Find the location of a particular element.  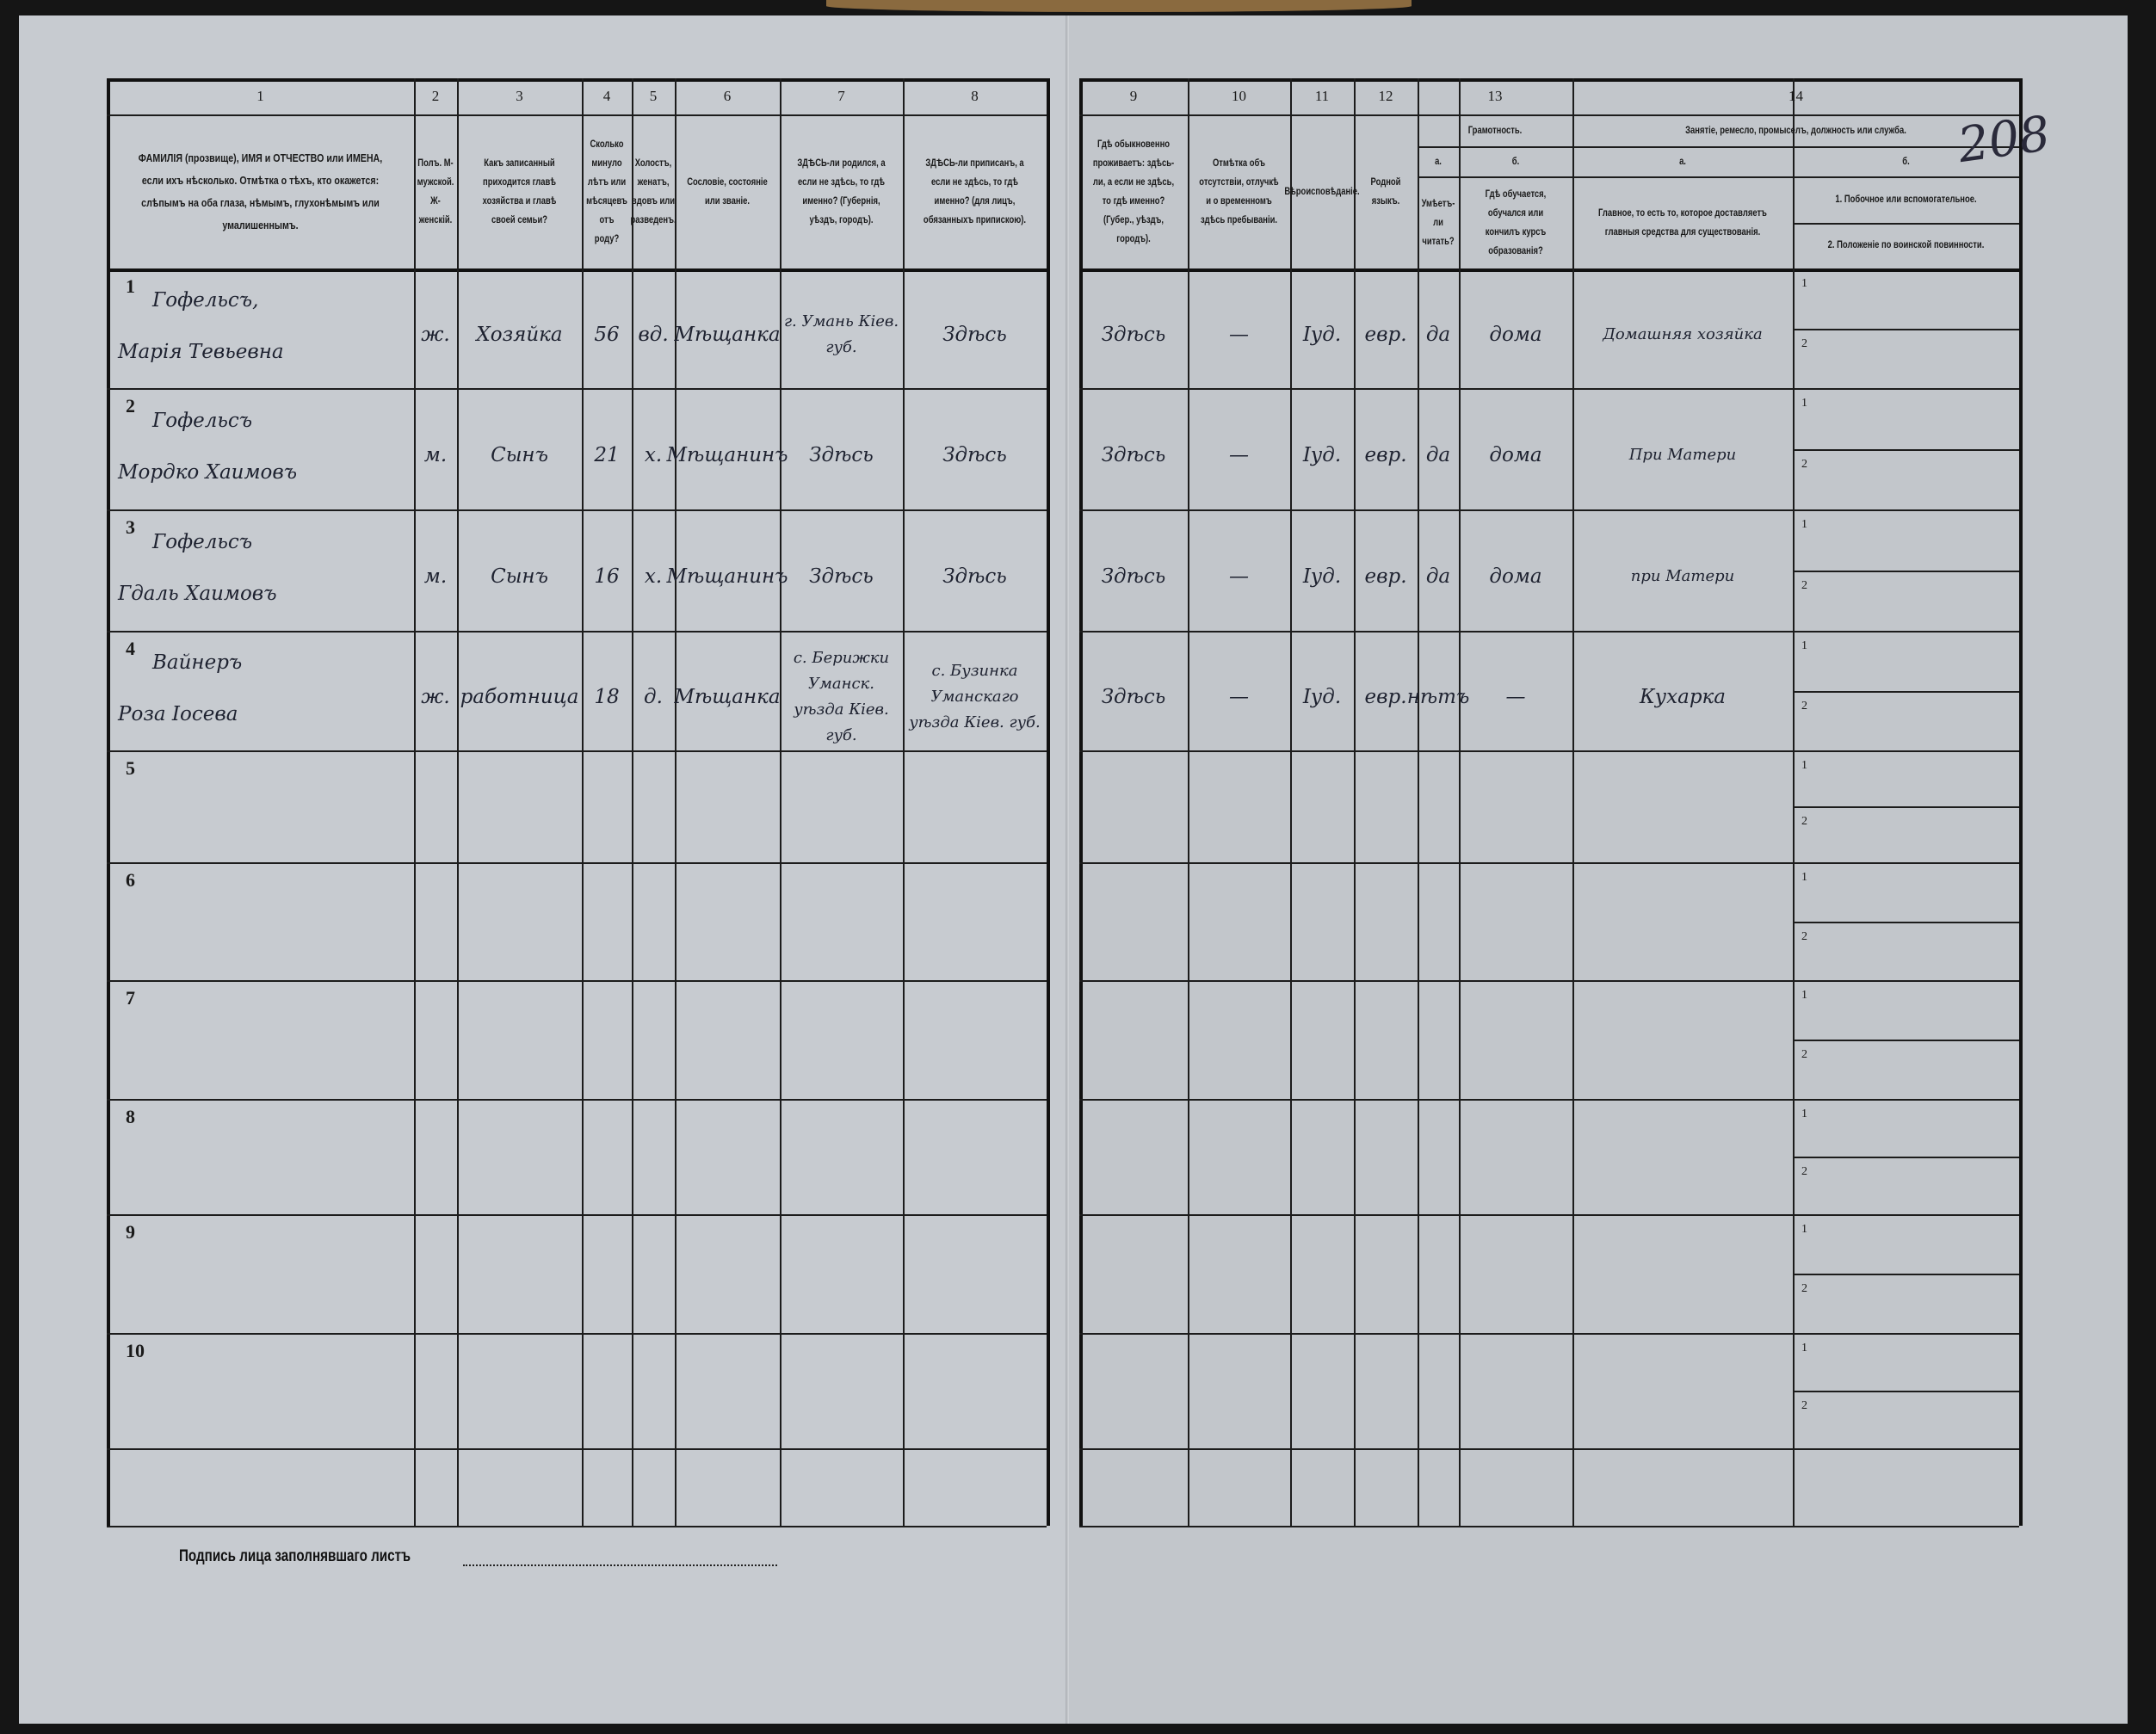

cell-relation: Сынъ is located at coordinates (519, 455).